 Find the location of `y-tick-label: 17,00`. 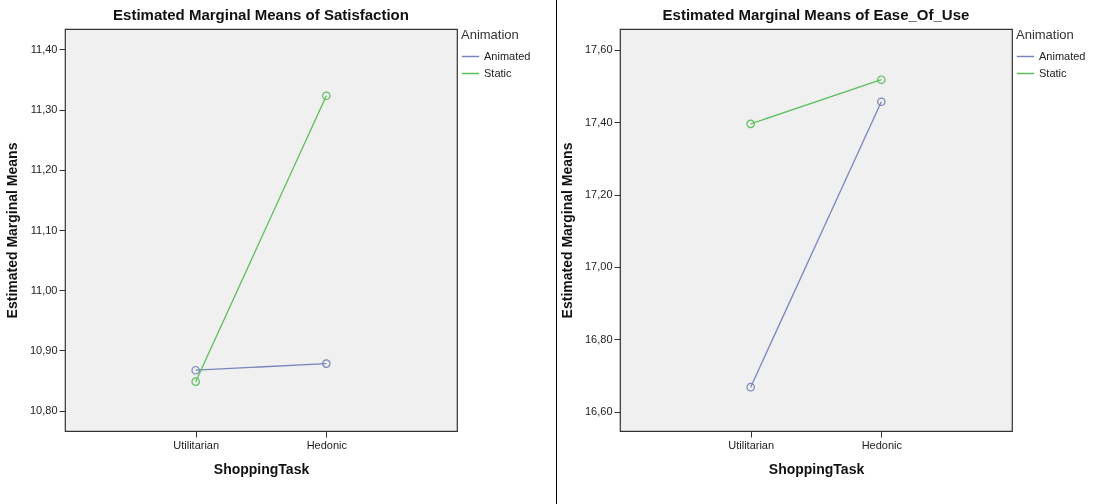

y-tick-label: 17,00 is located at coordinates (598, 266).